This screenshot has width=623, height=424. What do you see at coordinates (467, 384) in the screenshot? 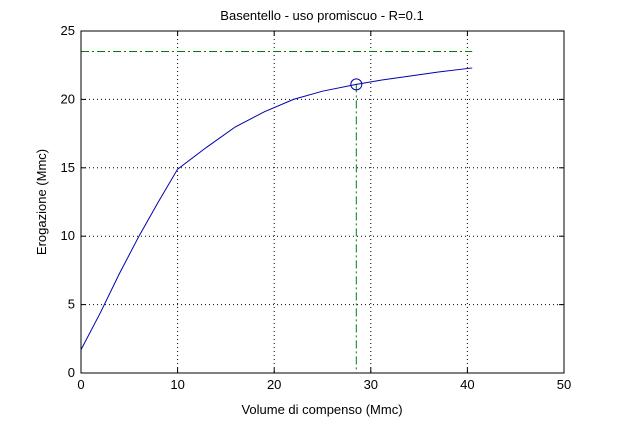
I see `x-tick-label-4: 40` at bounding box center [467, 384].